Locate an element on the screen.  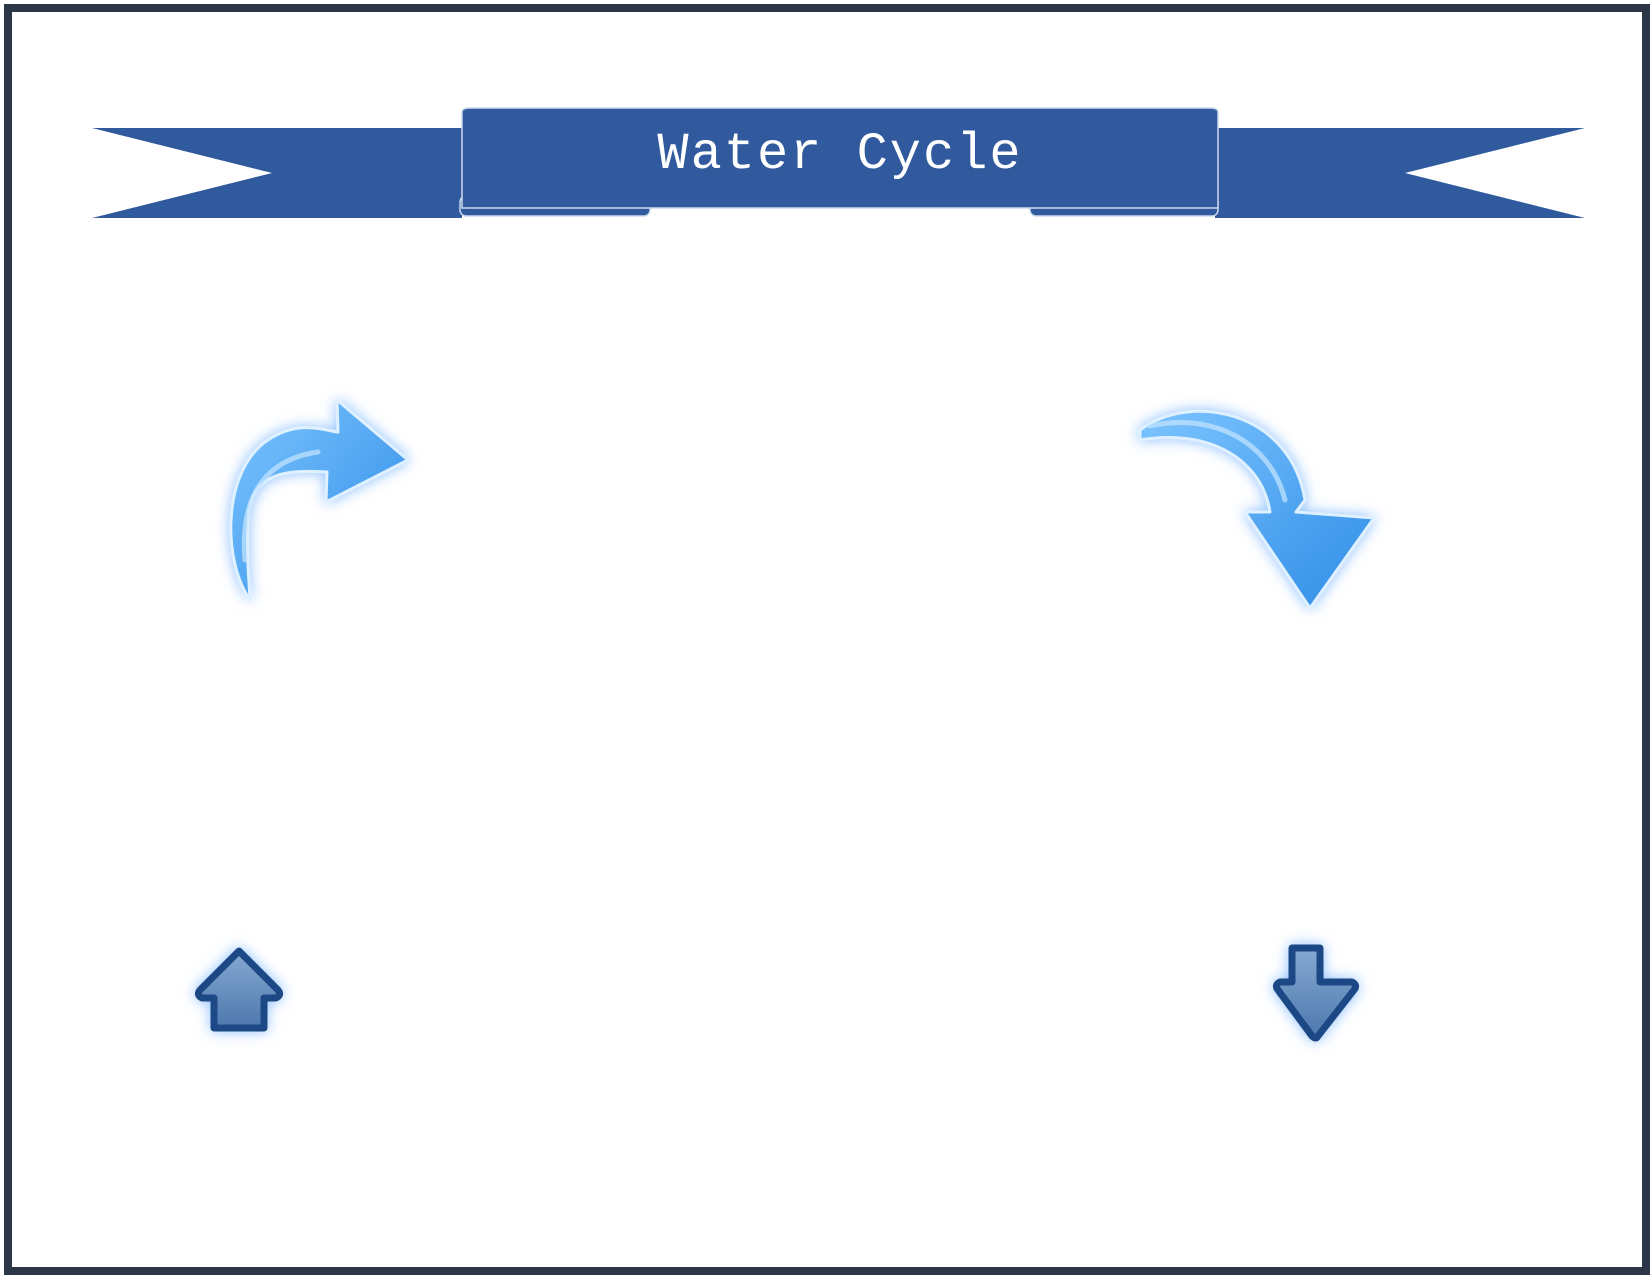
page-title: Water Cycle is located at coordinates (839, 154).